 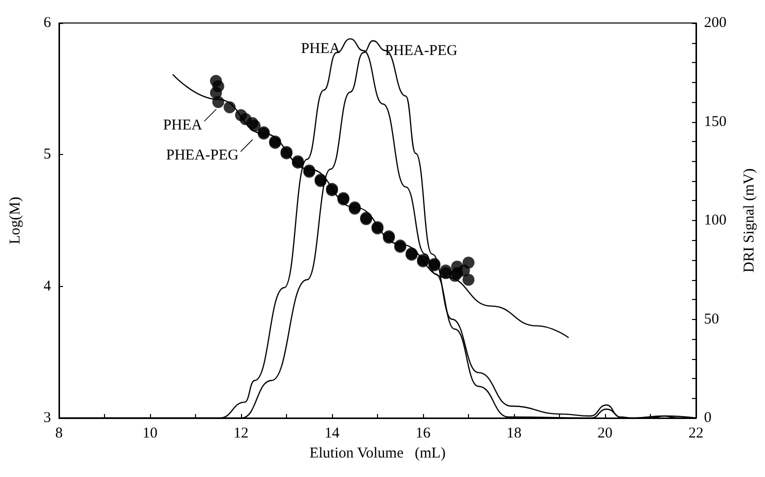 I want to click on x-tick-label: 14, so click(x=332, y=434).